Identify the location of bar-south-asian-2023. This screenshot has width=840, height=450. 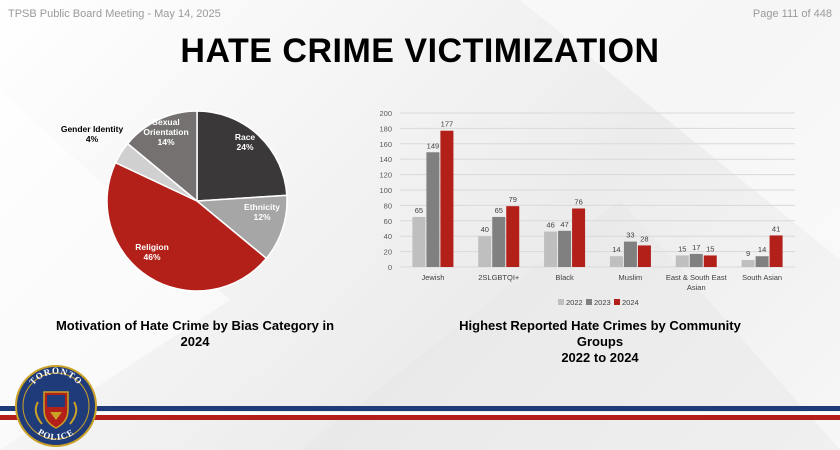
(762, 261).